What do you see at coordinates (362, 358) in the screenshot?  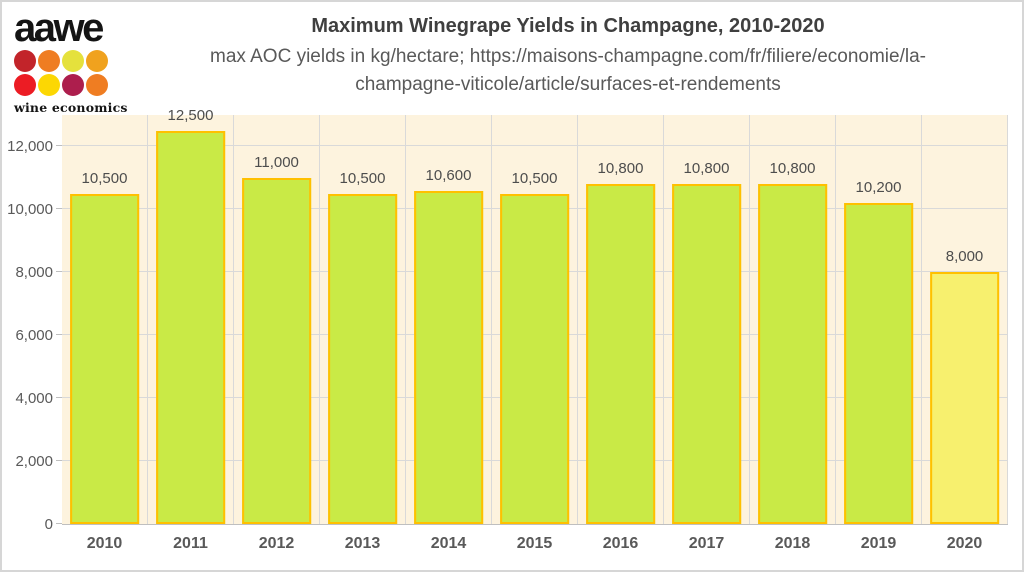 I see `bar-2013` at bounding box center [362, 358].